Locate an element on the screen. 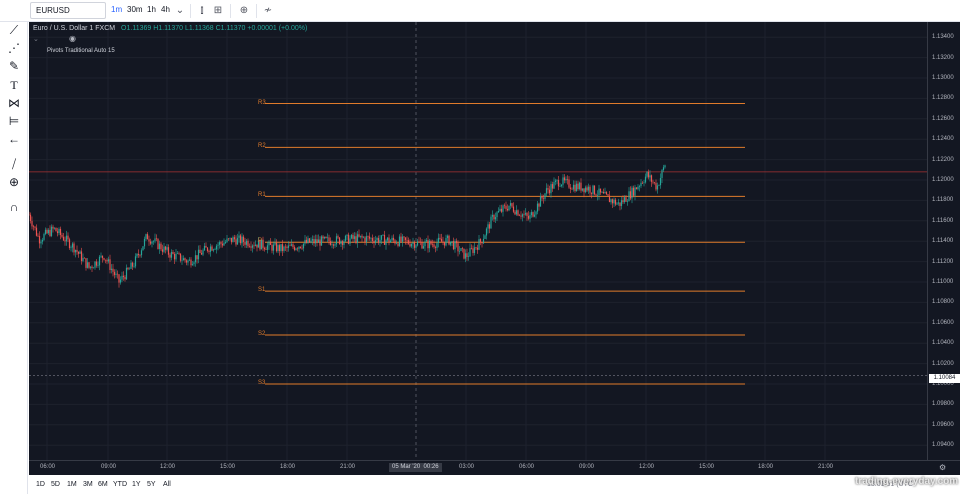  symbol-search: EURUSD is located at coordinates (68, 10).